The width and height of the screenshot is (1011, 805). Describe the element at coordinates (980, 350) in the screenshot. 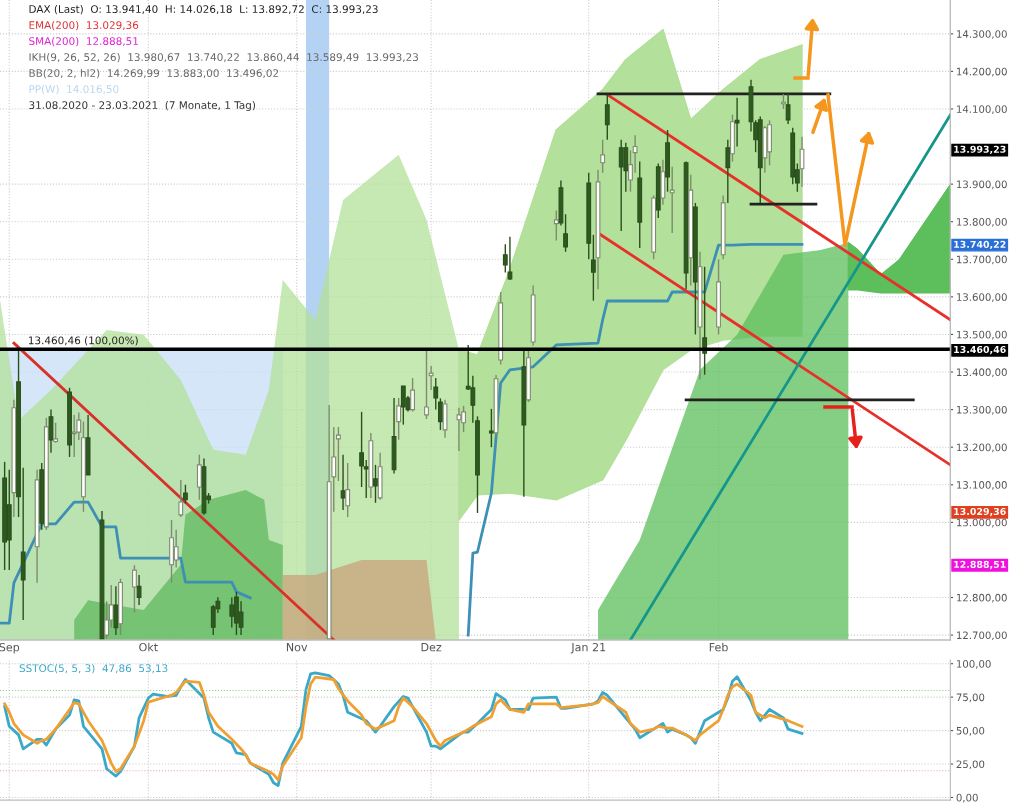

I see `y2-tick-label: 13.460,46` at that location.